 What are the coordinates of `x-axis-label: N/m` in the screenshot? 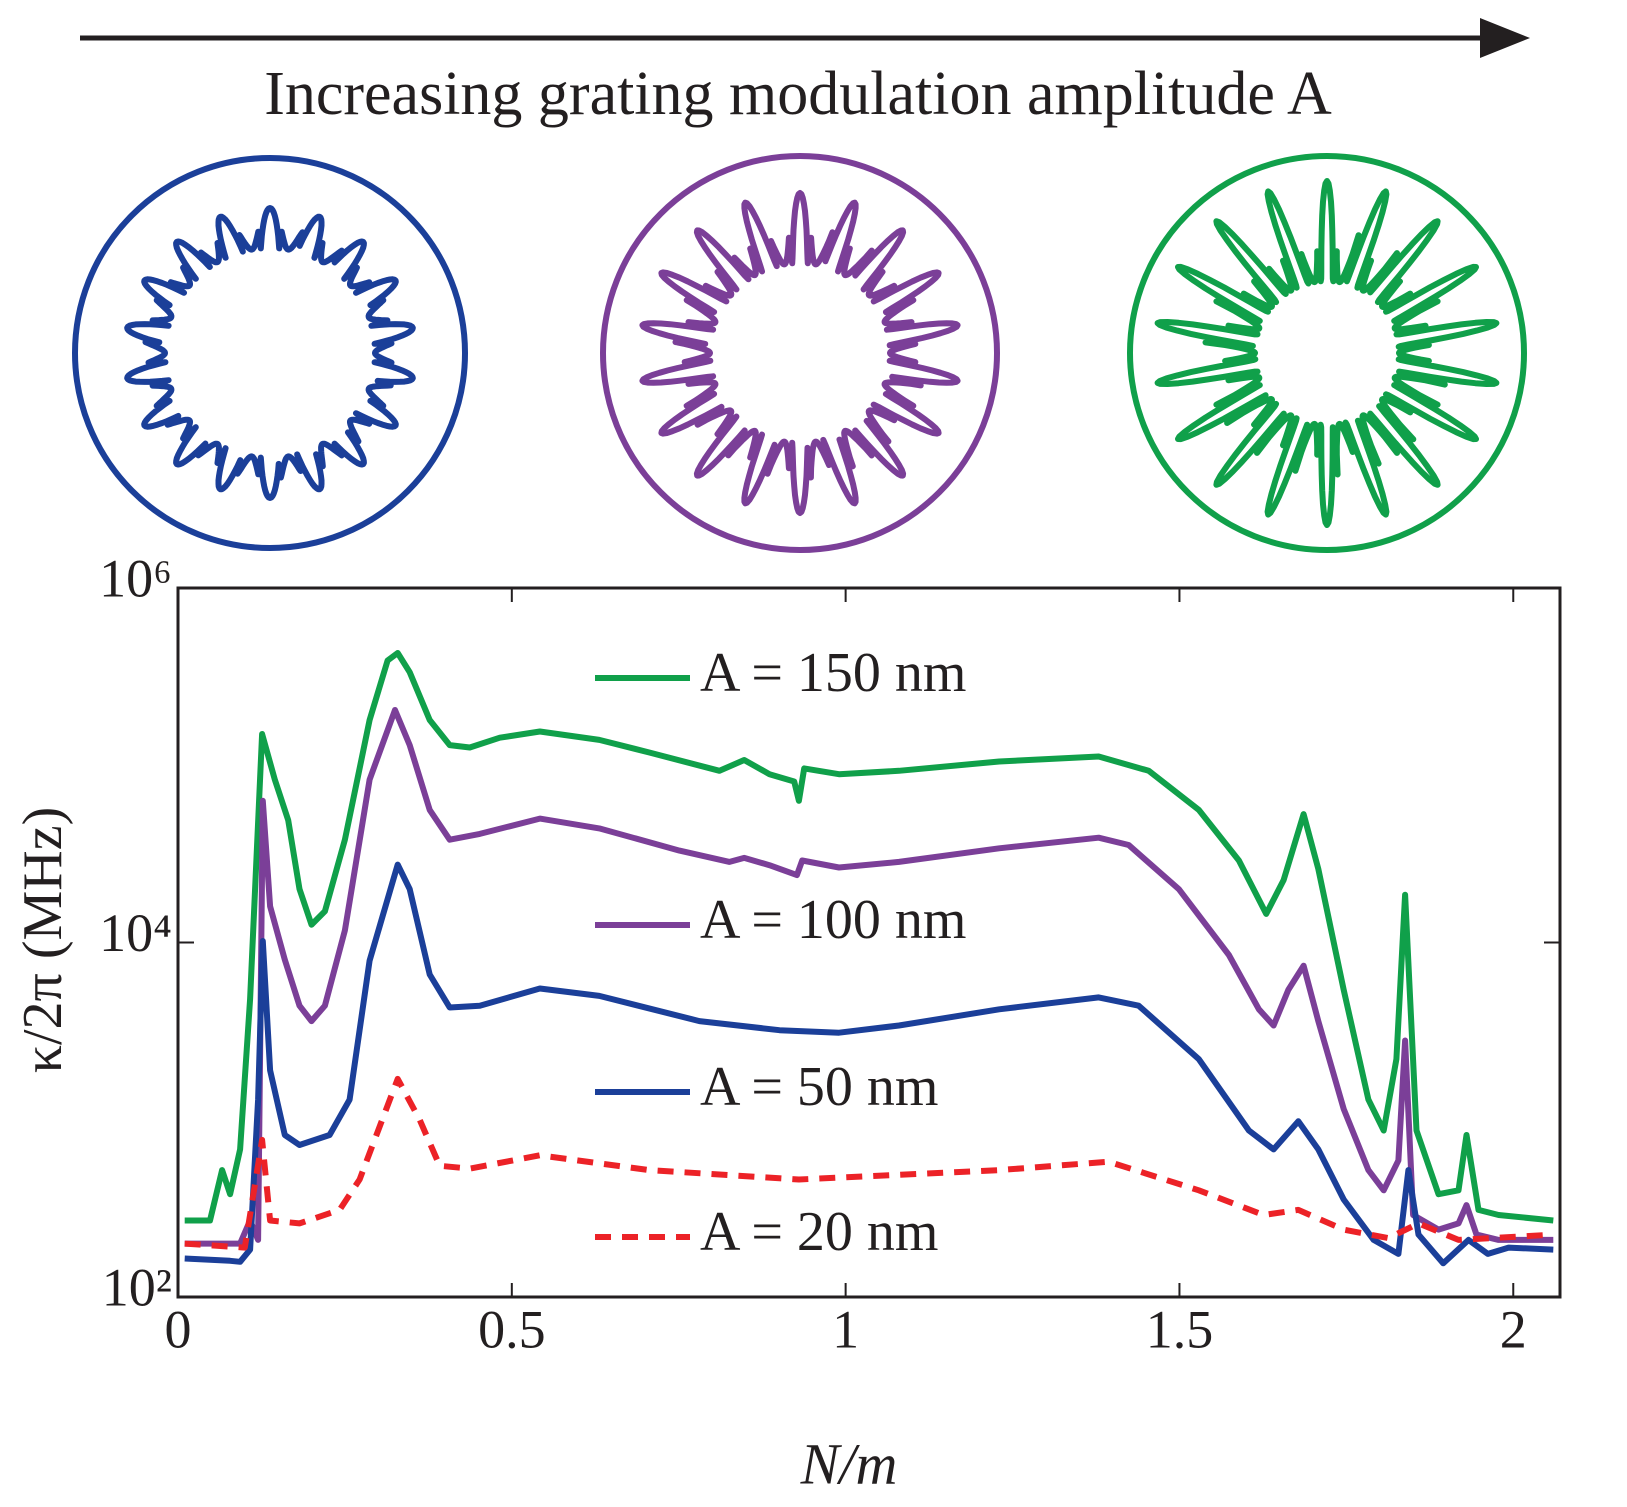 It's located at (849, 1463).